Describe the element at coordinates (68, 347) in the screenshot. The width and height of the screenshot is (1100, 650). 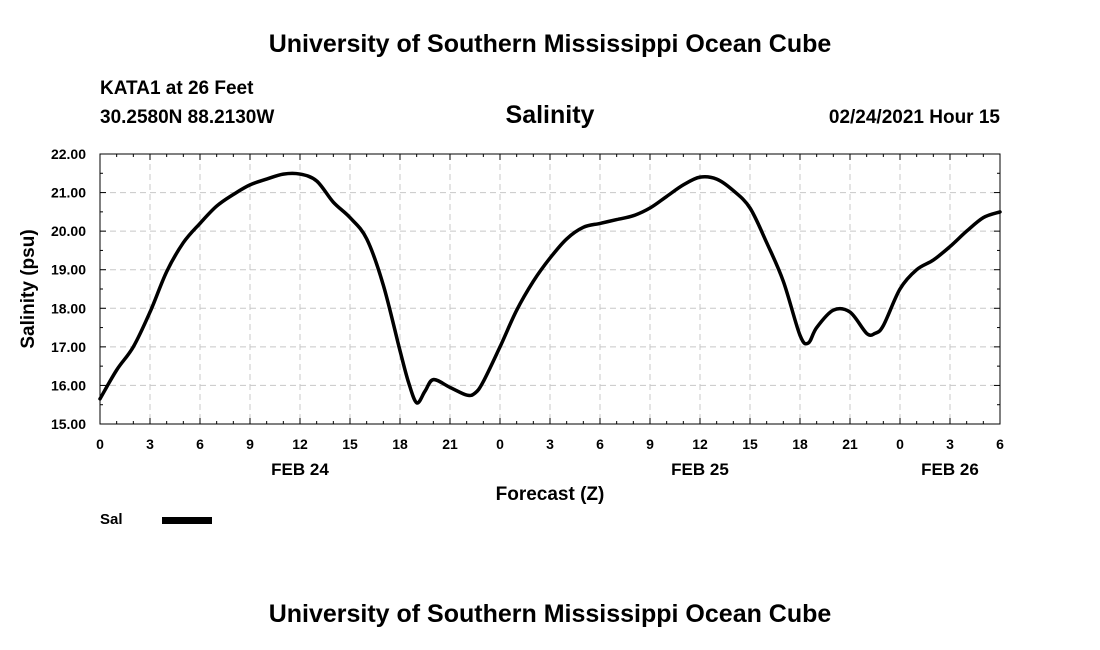
I see `y-tick-label: 17.00` at that location.